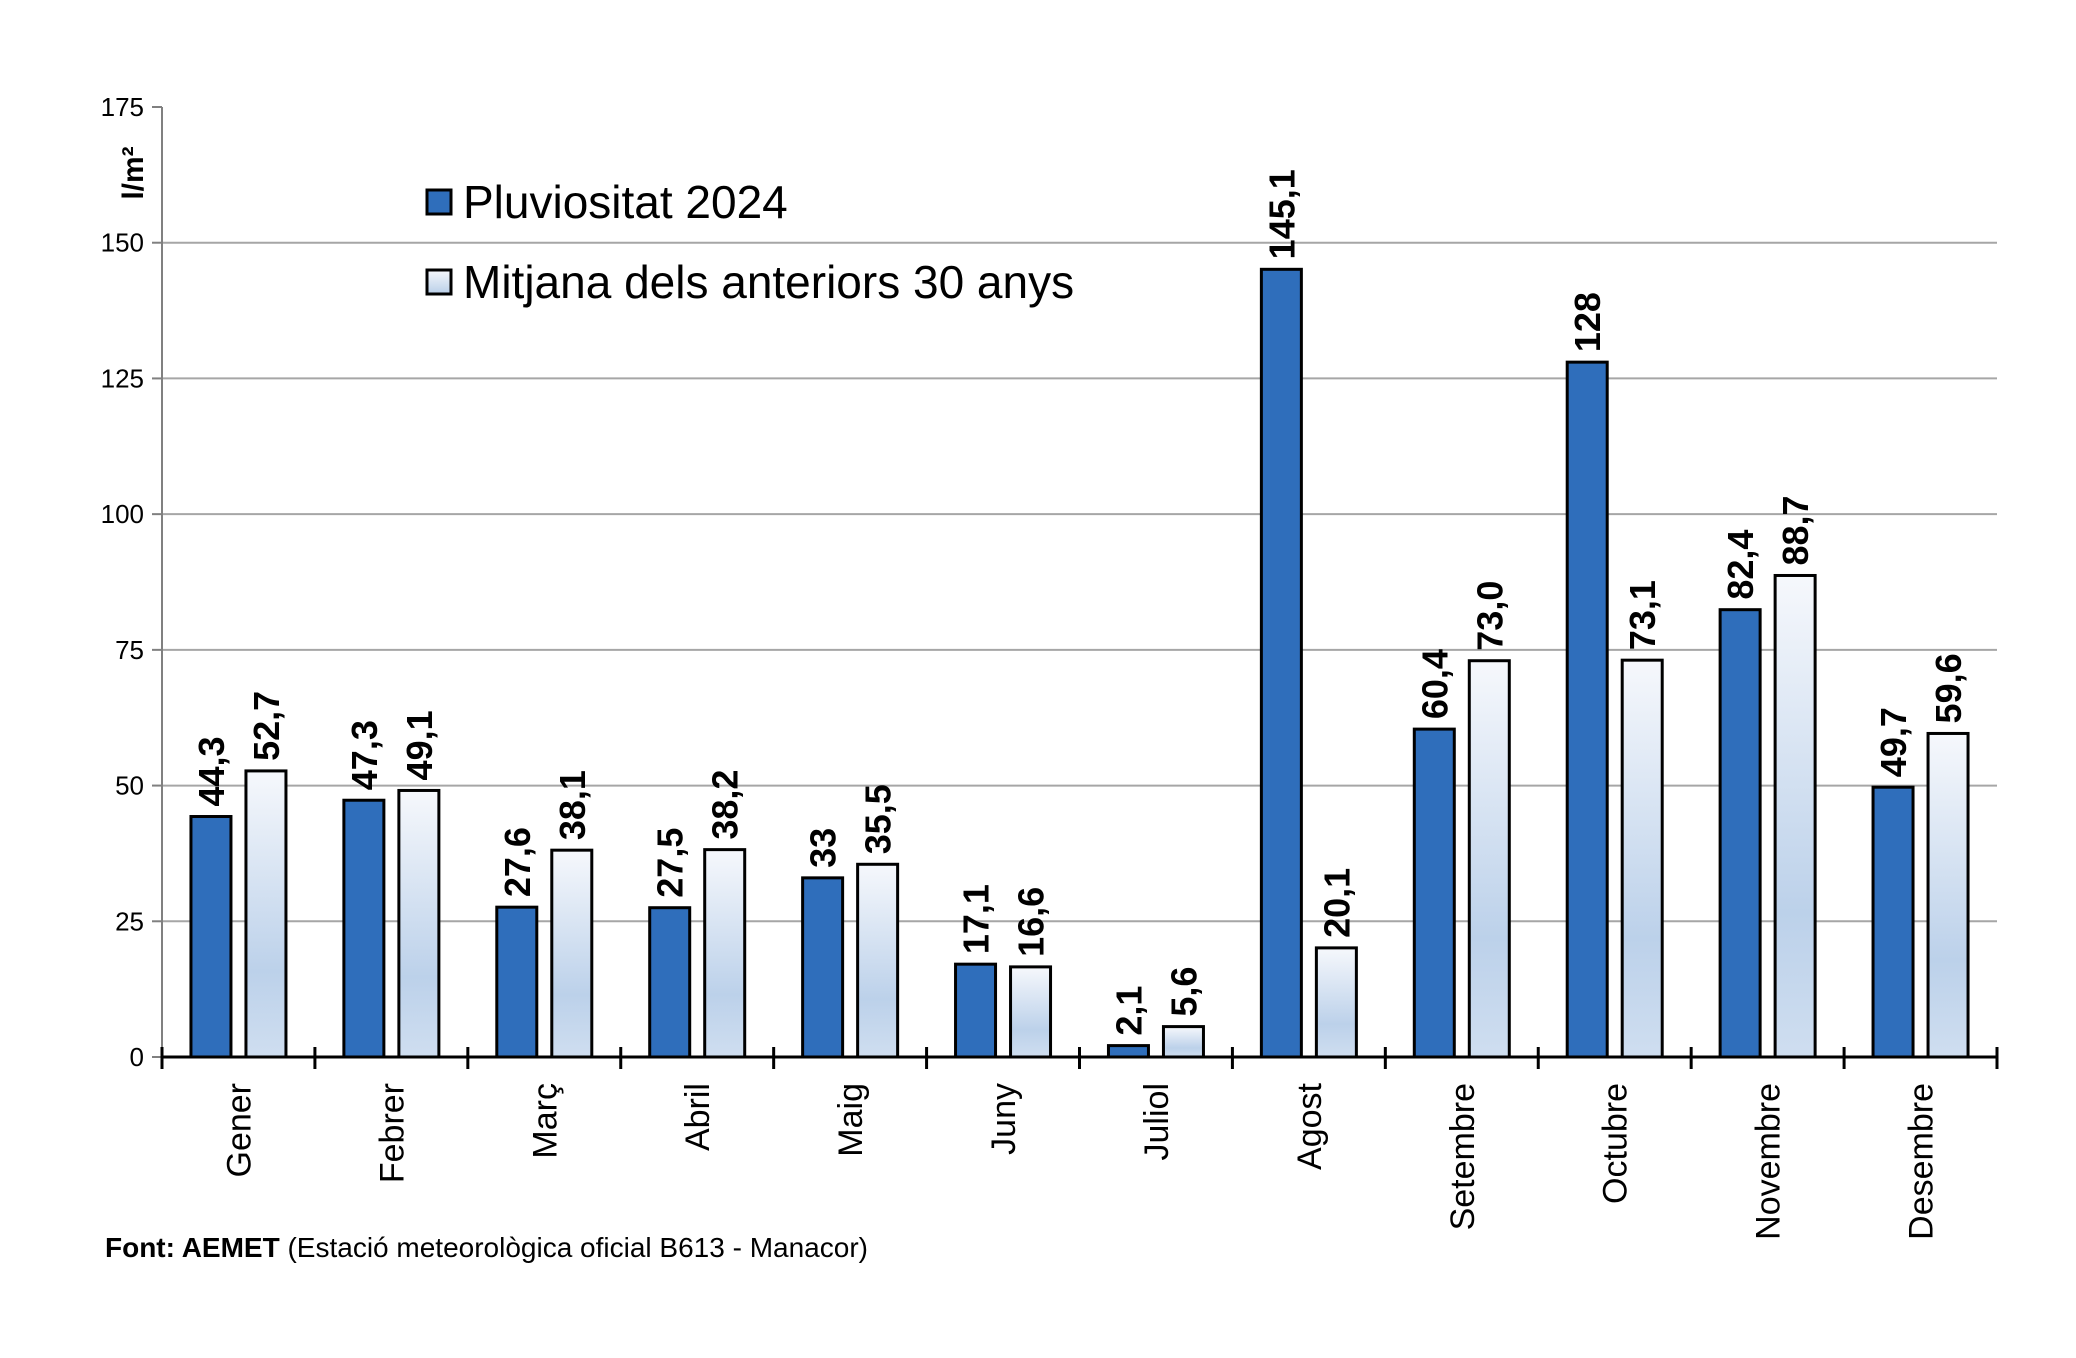 The height and width of the screenshot is (1358, 2076). Describe the element at coordinates (823, 848) in the screenshot. I see `data-label: 33` at that location.